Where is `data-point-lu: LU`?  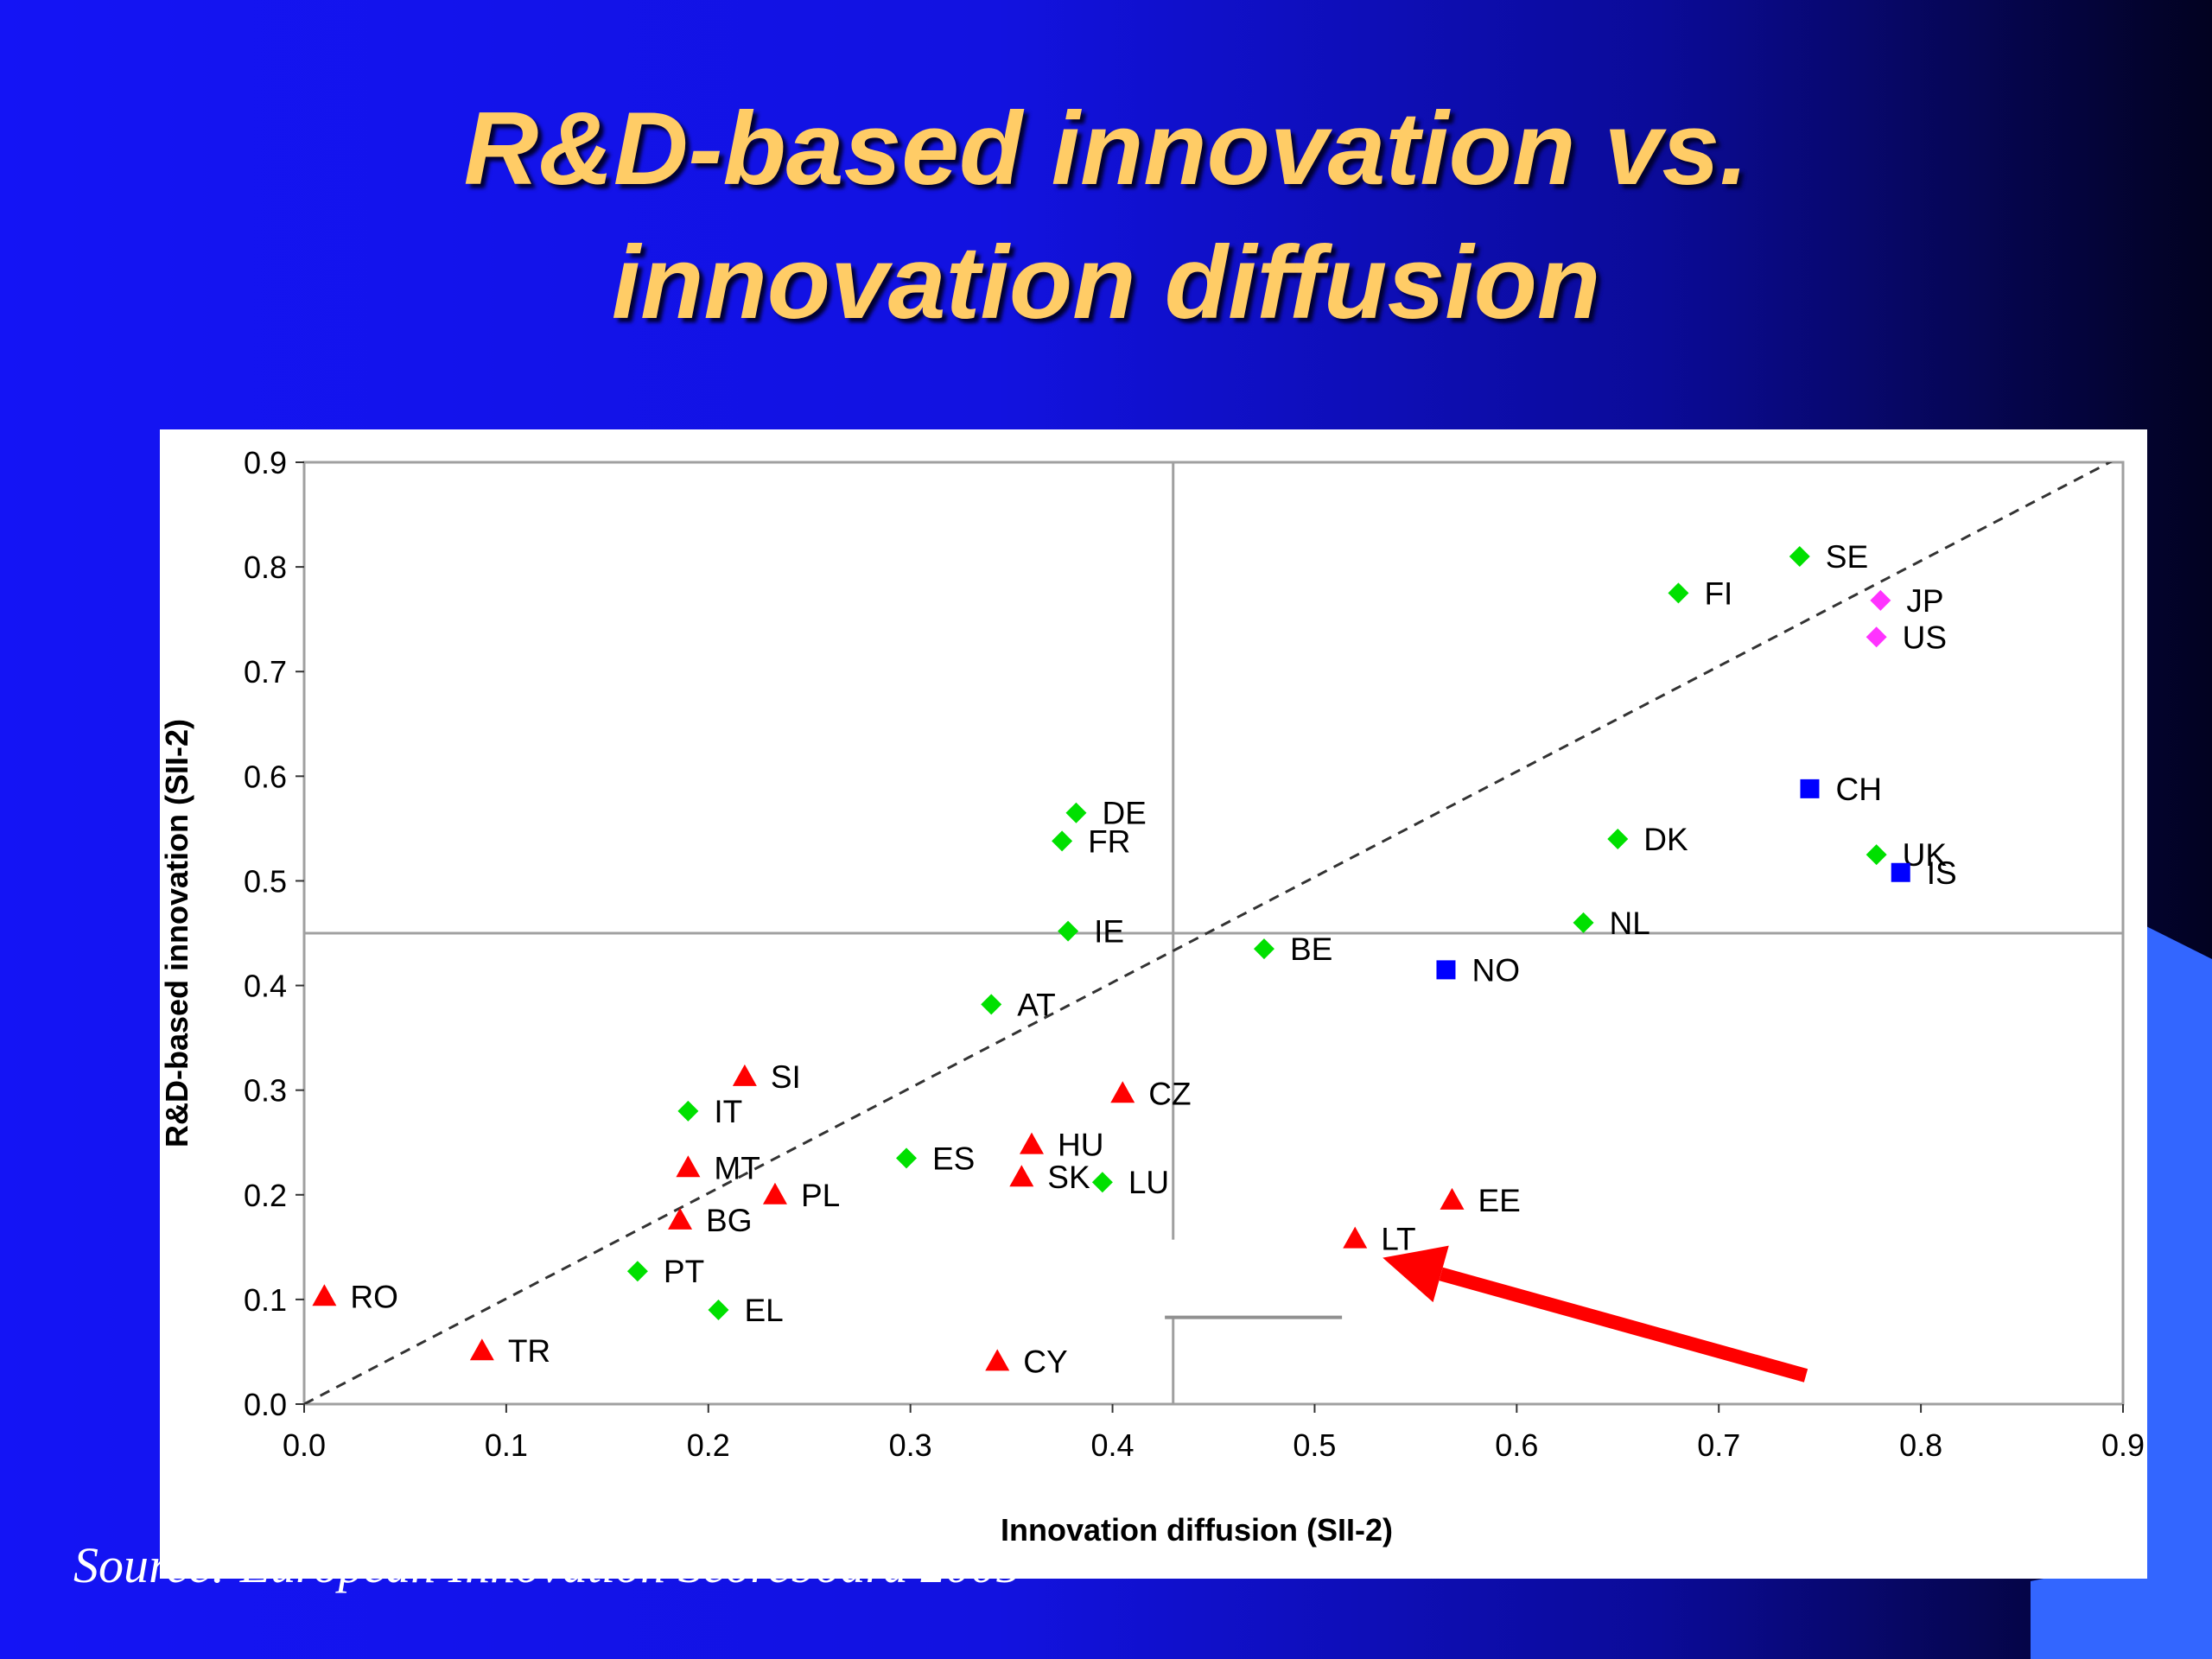
data-point-lu: LU is located at coordinates (1130, 1182).